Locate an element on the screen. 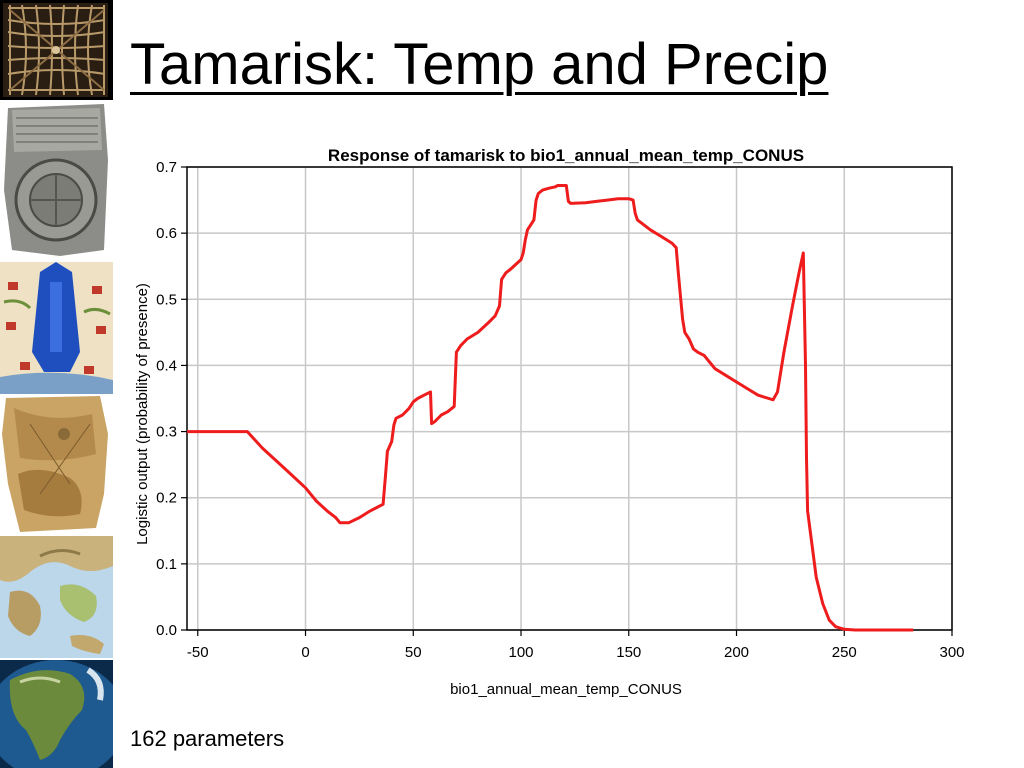  y-tick-label: 0.3 is located at coordinates (166, 432).